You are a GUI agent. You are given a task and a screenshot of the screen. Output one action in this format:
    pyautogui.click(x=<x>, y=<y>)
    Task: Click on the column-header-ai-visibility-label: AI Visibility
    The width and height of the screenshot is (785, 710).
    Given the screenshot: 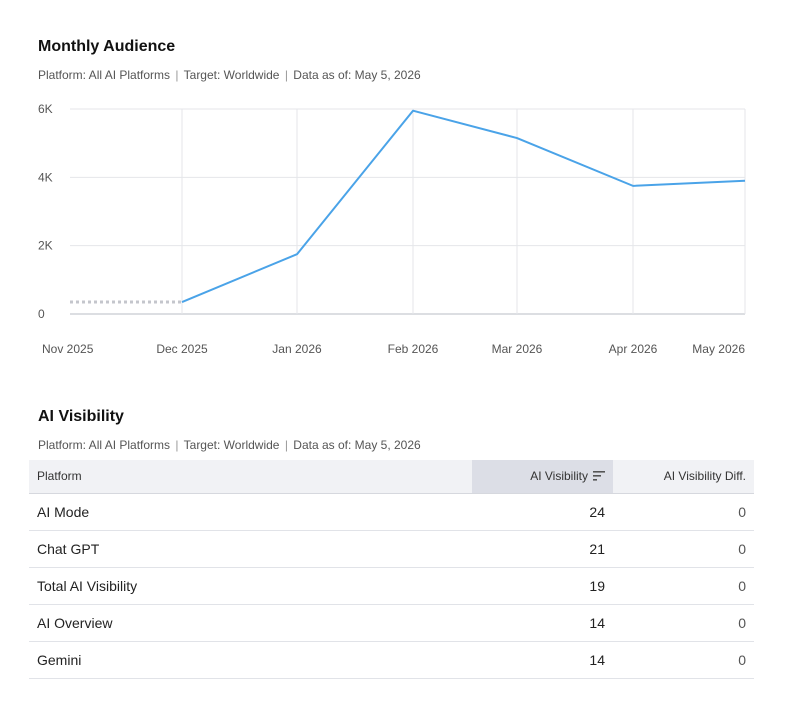 What is the action you would take?
    pyautogui.click(x=559, y=476)
    